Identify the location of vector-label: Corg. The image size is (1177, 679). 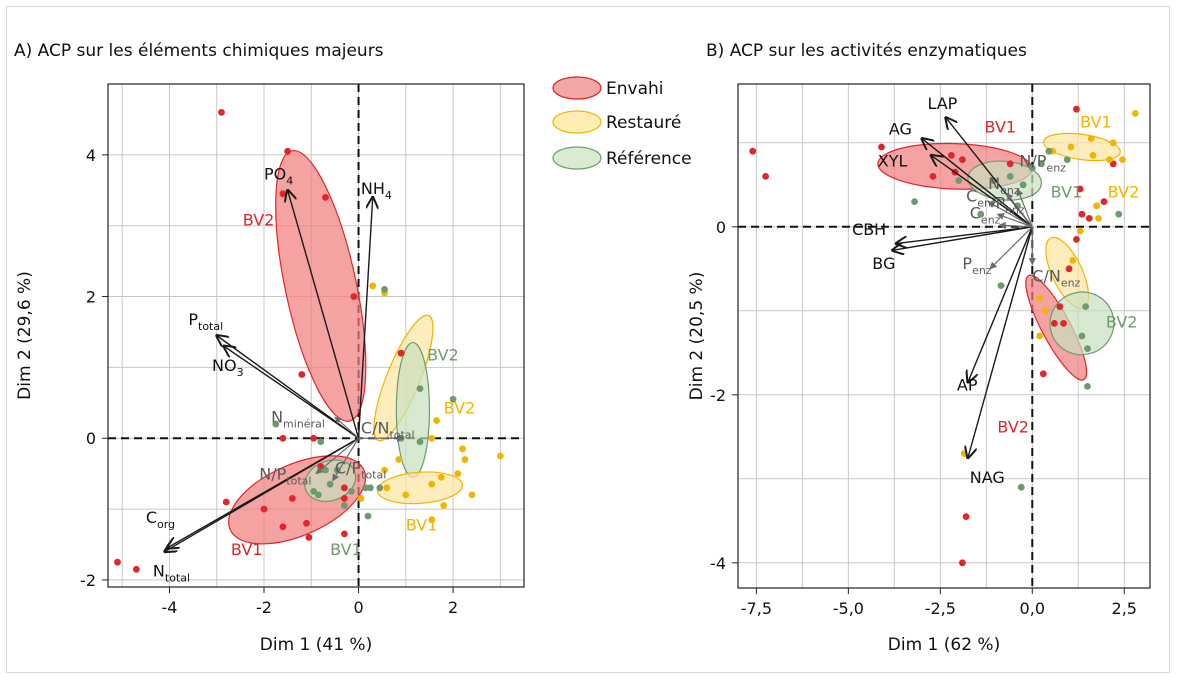
(160, 519).